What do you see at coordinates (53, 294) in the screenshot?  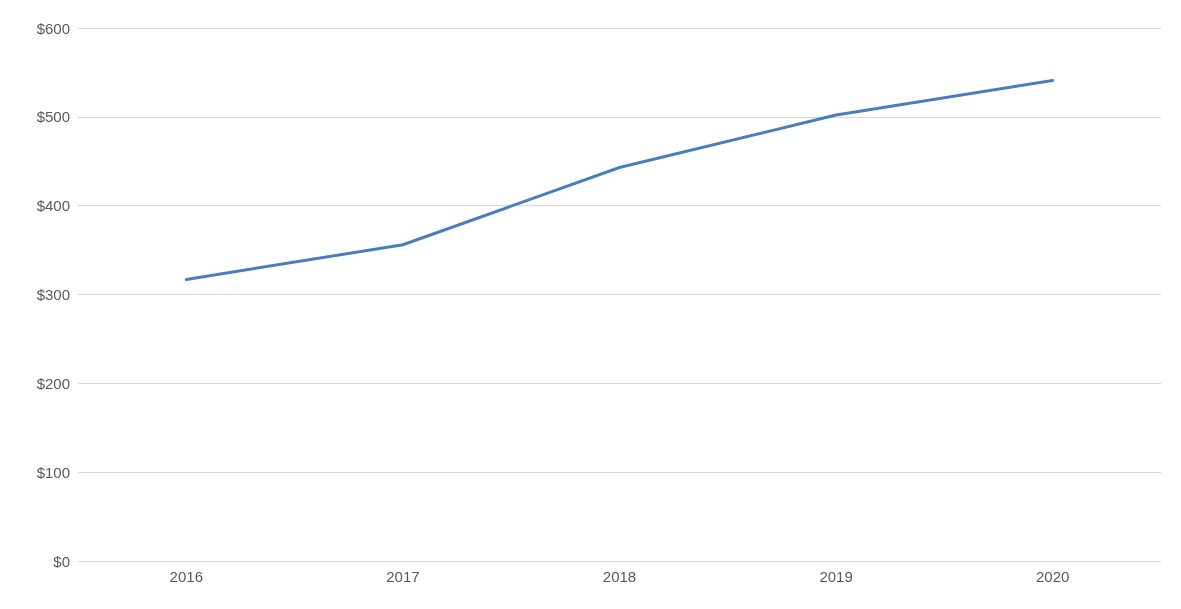 I see `y-tick-label: $300` at bounding box center [53, 294].